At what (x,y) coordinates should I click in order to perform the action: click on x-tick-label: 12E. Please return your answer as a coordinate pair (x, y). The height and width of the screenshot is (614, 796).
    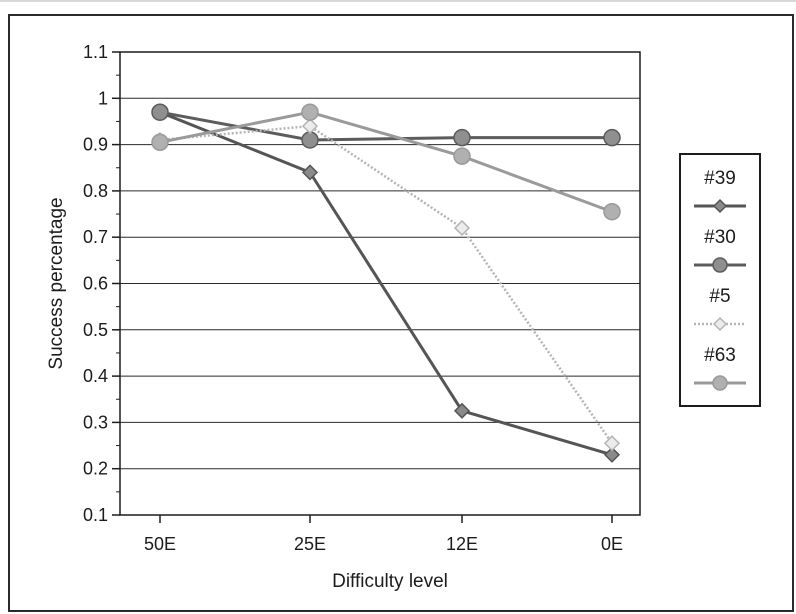
    Looking at the image, I should click on (462, 544).